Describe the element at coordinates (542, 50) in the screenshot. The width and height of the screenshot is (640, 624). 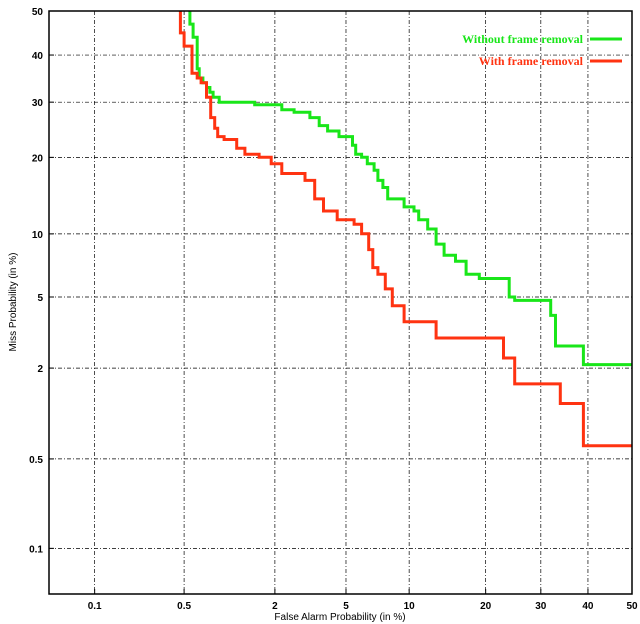
I see `legend: Without frame removal With frame removal` at that location.